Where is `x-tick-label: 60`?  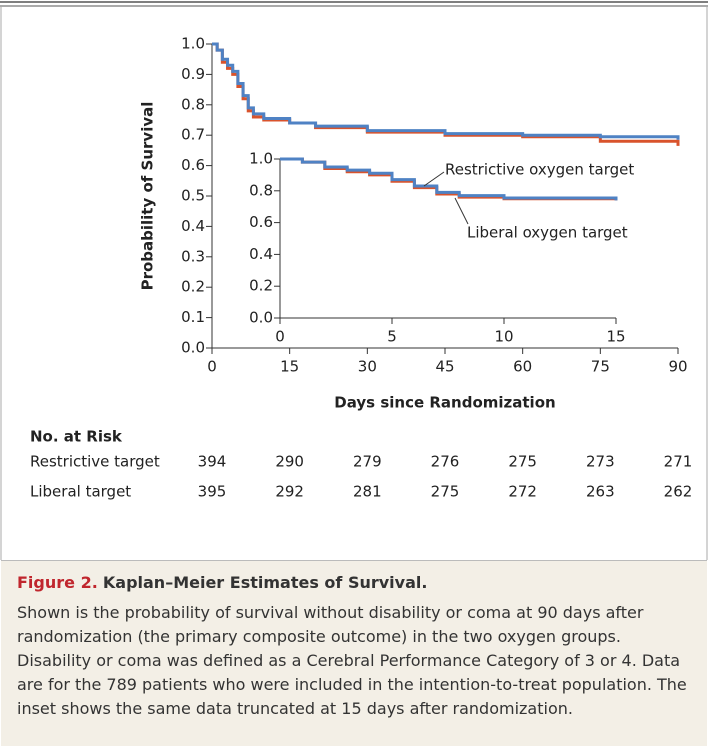 x-tick-label: 60 is located at coordinates (522, 367).